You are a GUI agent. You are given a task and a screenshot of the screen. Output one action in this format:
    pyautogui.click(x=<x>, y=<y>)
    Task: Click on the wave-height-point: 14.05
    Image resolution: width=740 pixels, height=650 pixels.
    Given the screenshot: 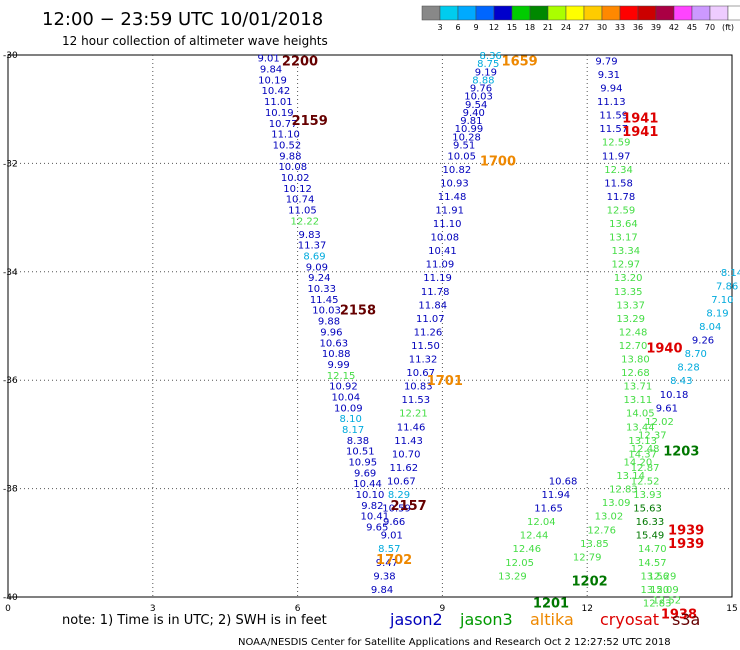 What is the action you would take?
    pyautogui.click(x=640, y=414)
    